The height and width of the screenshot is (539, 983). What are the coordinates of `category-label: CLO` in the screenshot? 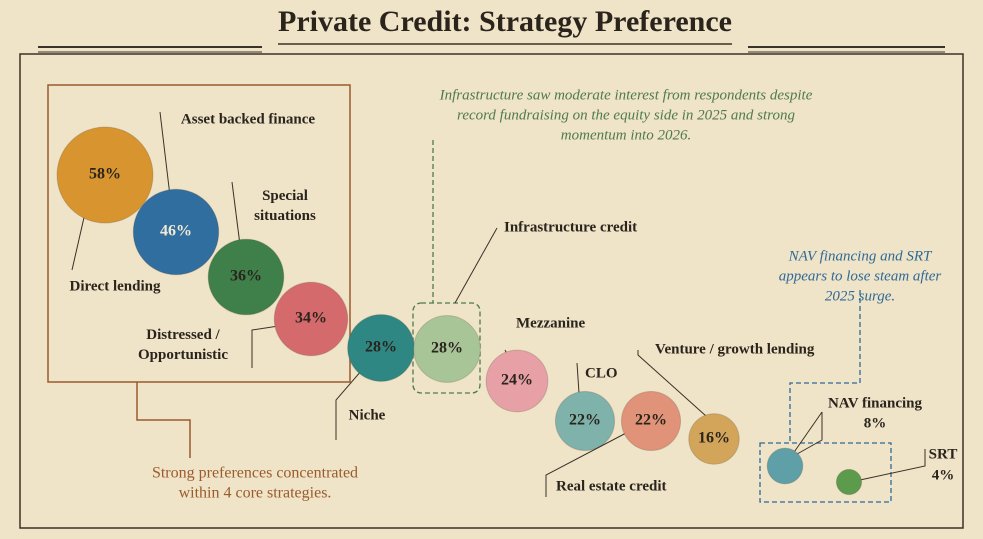 It's located at (601, 373).